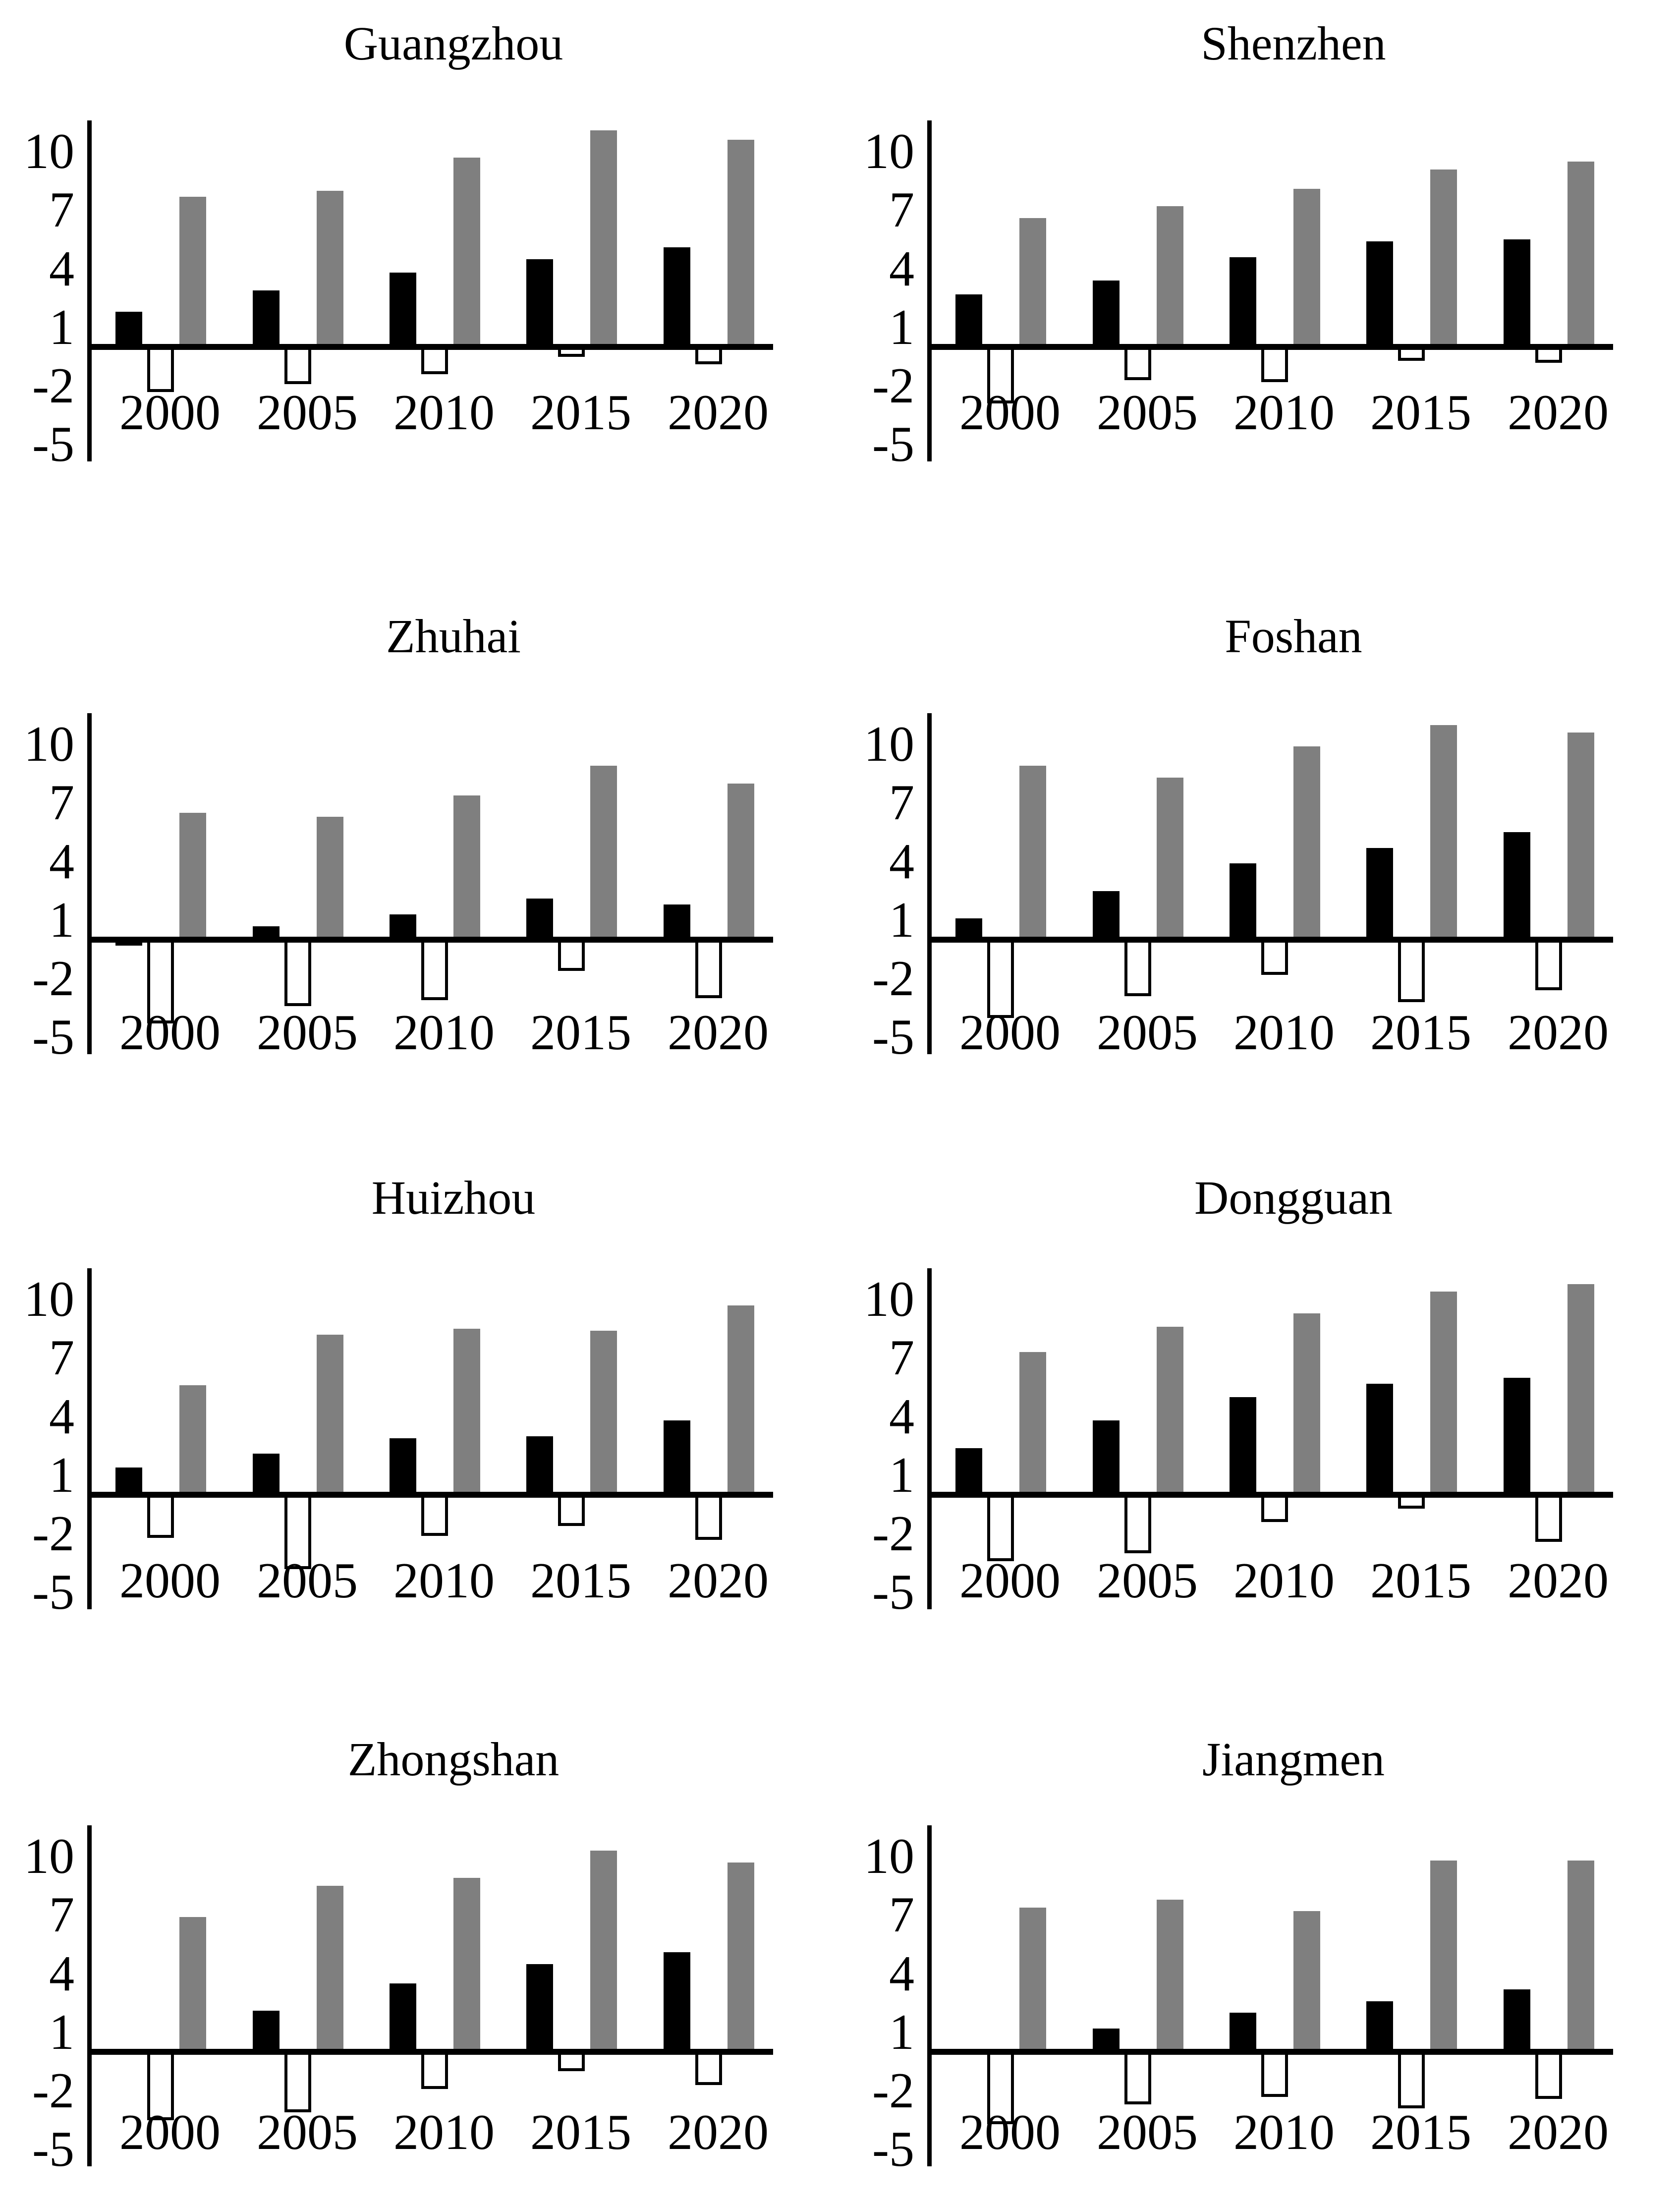 The height and width of the screenshot is (2202, 1680). Describe the element at coordinates (420, 1456) in the screenshot. I see `plot-huizhou: 10 7 4 1 -2 -5 2000 2005 2010 2015 2020` at that location.